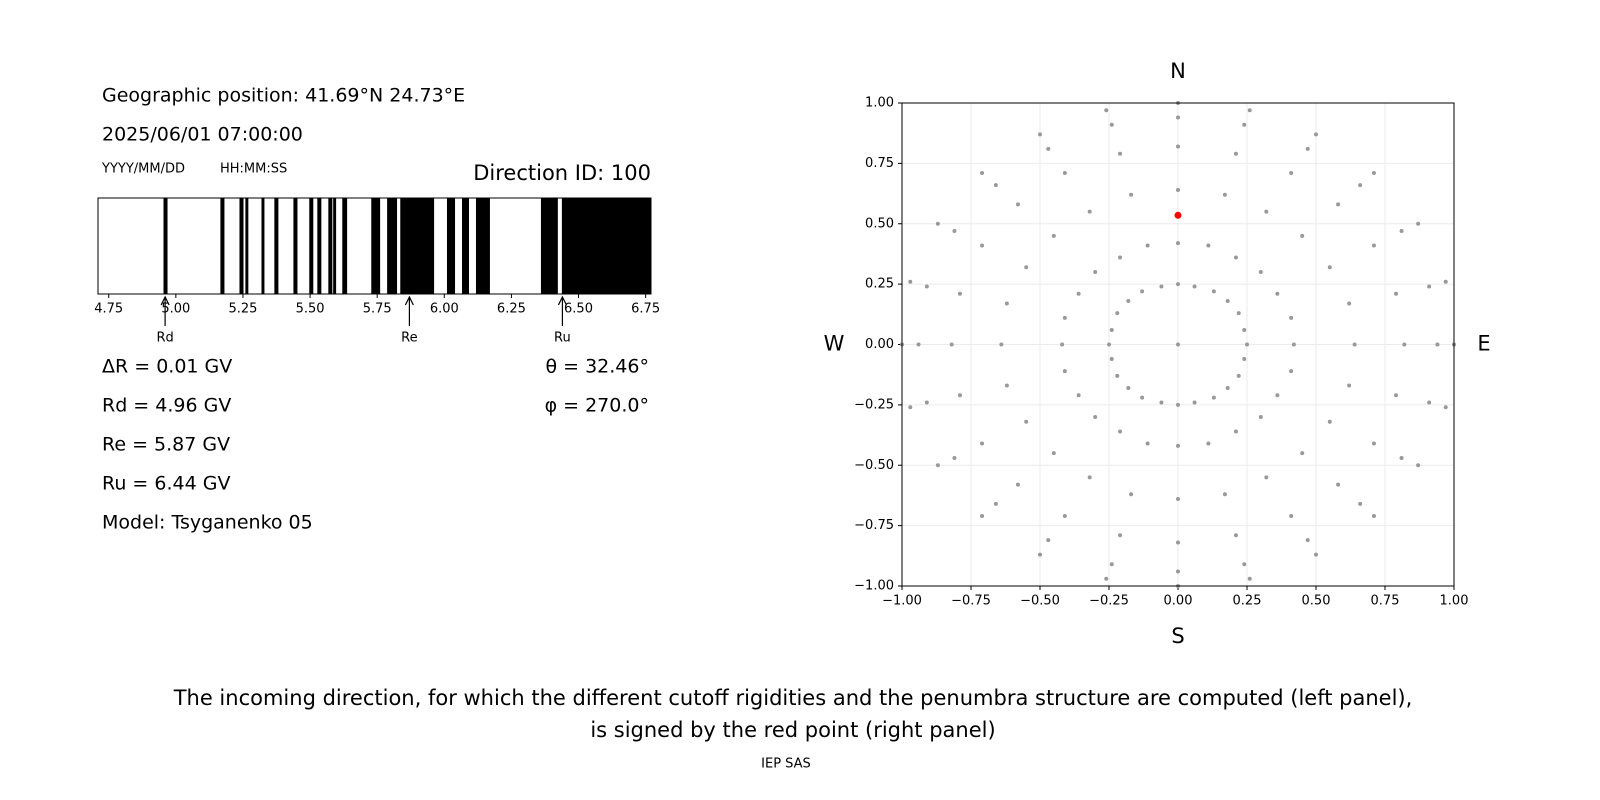 This screenshot has width=1600, height=800. Describe the element at coordinates (242, 309) in the screenshot. I see `x-tick-label: 5.25` at that location.